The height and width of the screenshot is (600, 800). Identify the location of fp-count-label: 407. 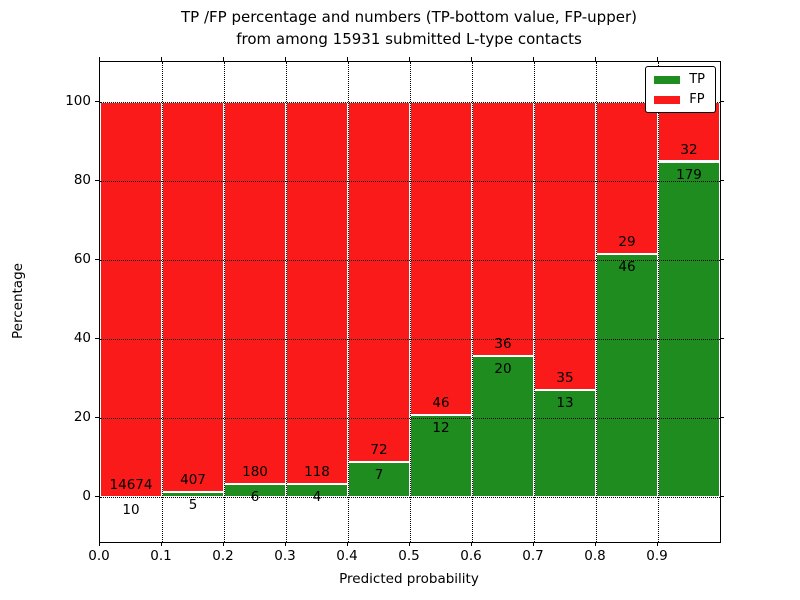
(193, 480).